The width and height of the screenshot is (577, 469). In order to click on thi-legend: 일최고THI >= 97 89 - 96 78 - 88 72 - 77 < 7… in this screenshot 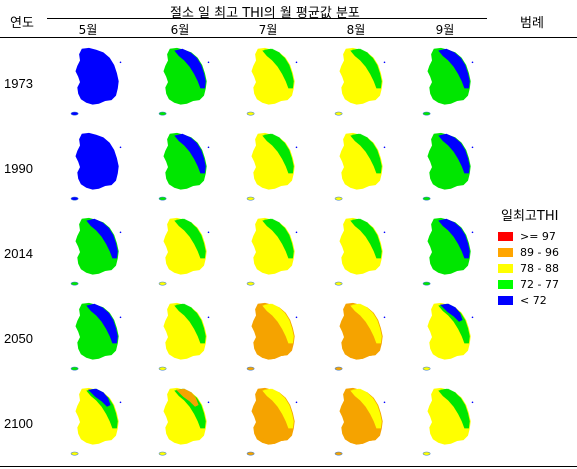, I will do `click(535, 256)`.